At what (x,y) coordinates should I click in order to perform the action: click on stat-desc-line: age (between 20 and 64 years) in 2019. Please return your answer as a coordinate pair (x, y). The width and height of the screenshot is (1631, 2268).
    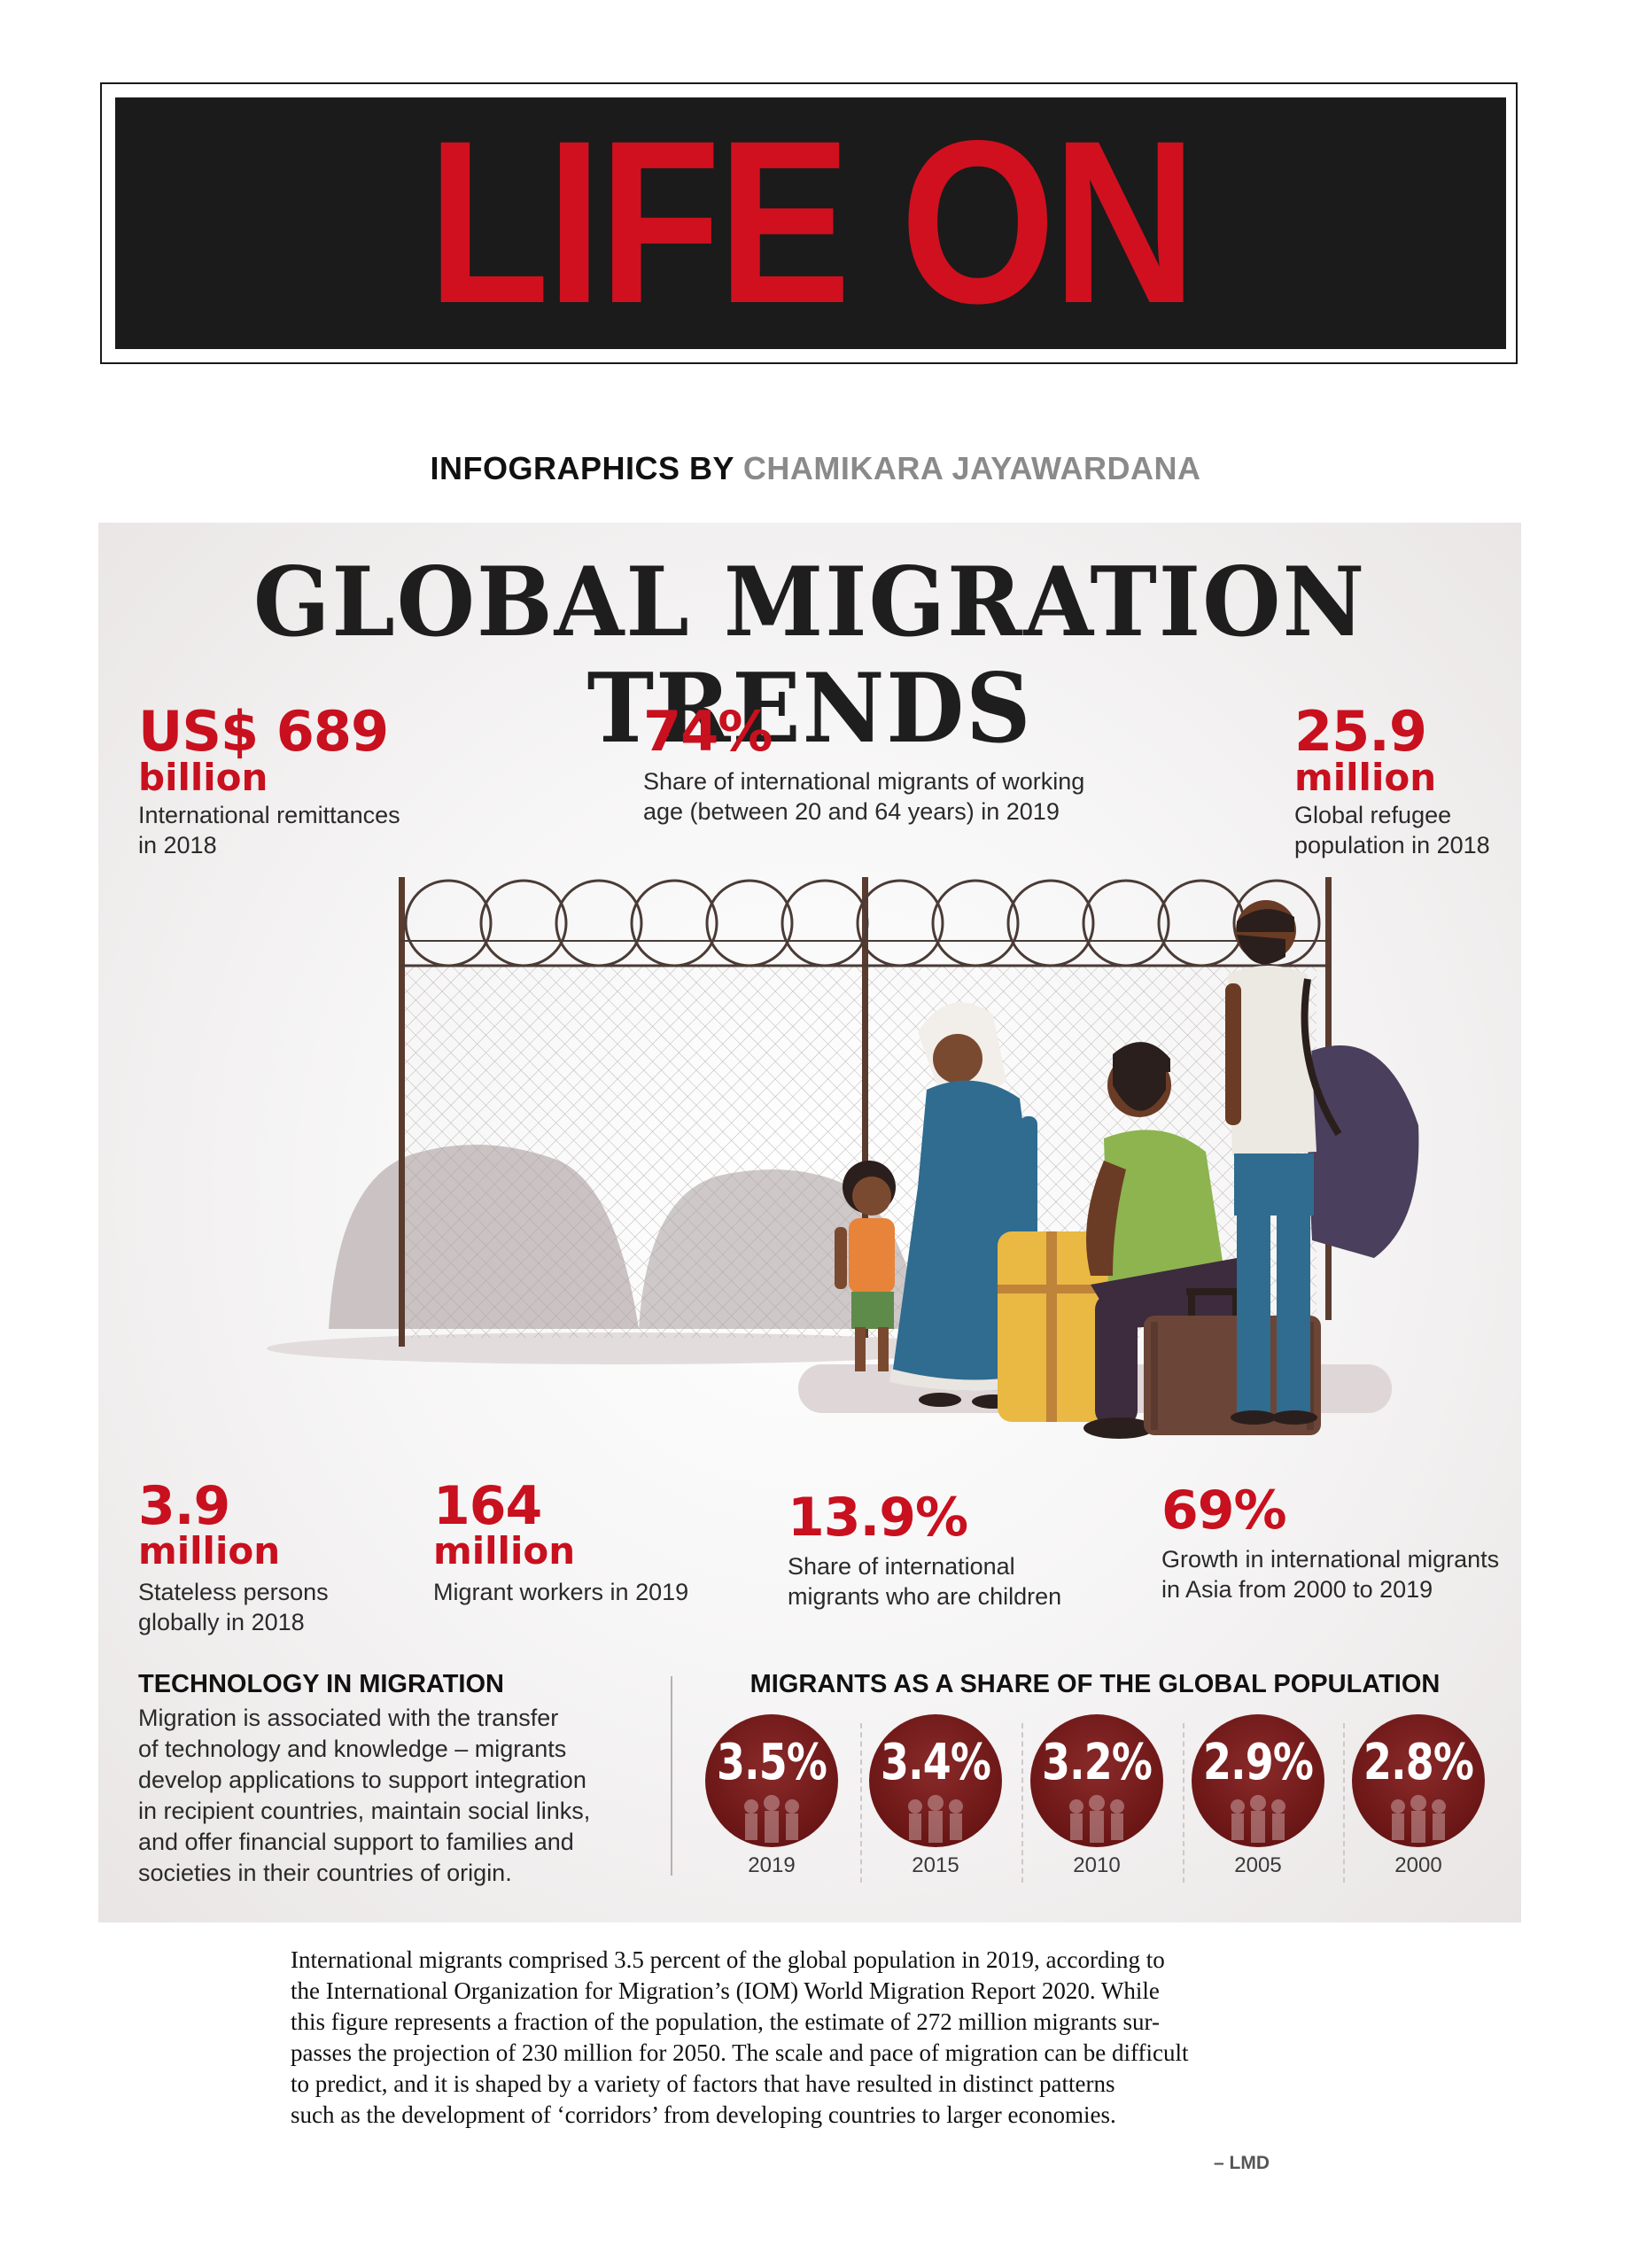
    Looking at the image, I should click on (851, 811).